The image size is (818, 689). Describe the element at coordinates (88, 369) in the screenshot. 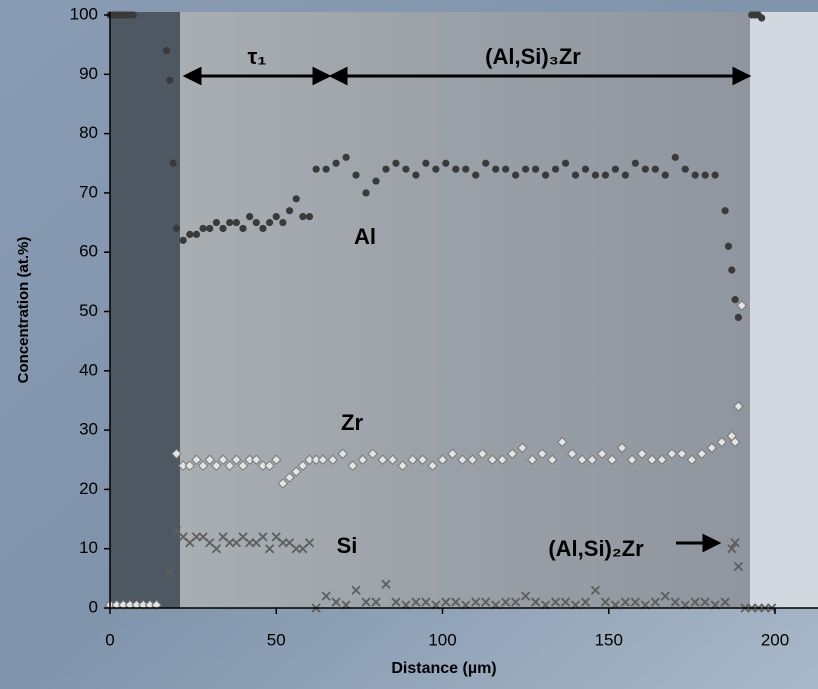

I see `y-tick-label: 40` at that location.